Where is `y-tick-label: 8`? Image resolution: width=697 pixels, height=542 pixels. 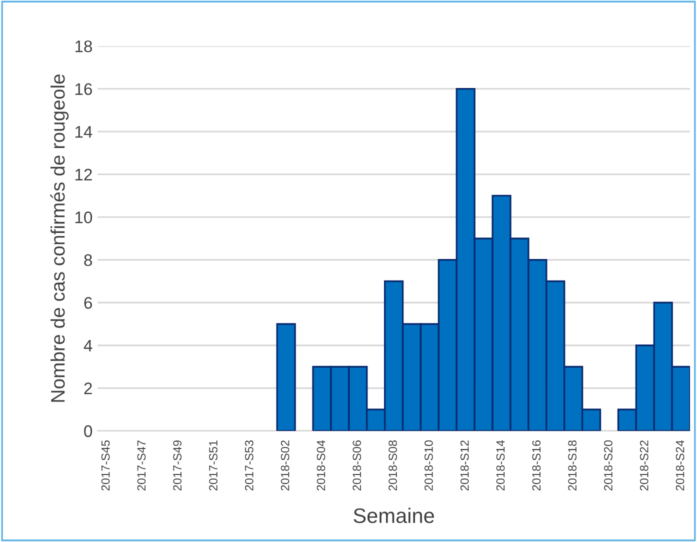
y-tick-label: 8 is located at coordinates (88, 260).